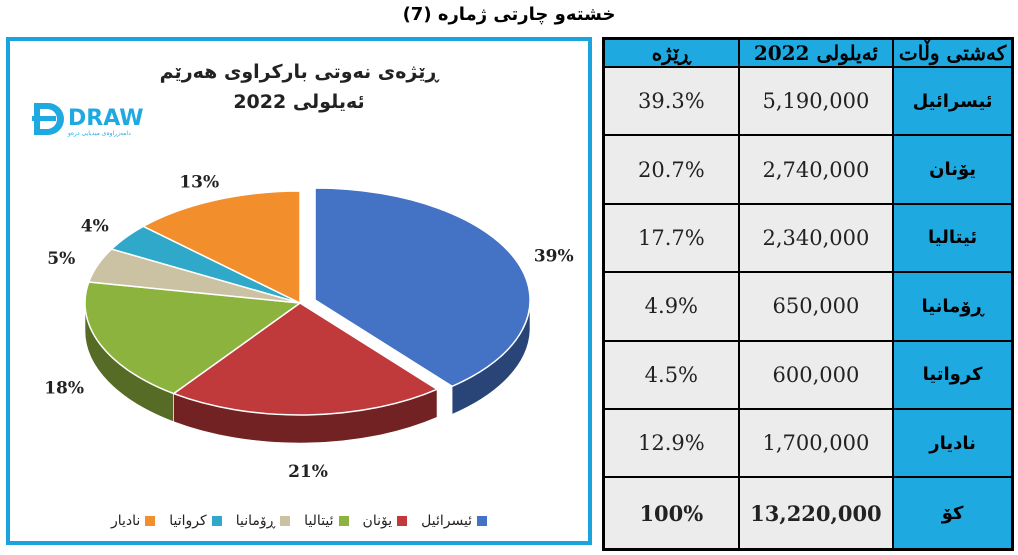 The image size is (1018, 555). Describe the element at coordinates (953, 443) in the screenshot. I see `cell-country: نادیار` at that location.